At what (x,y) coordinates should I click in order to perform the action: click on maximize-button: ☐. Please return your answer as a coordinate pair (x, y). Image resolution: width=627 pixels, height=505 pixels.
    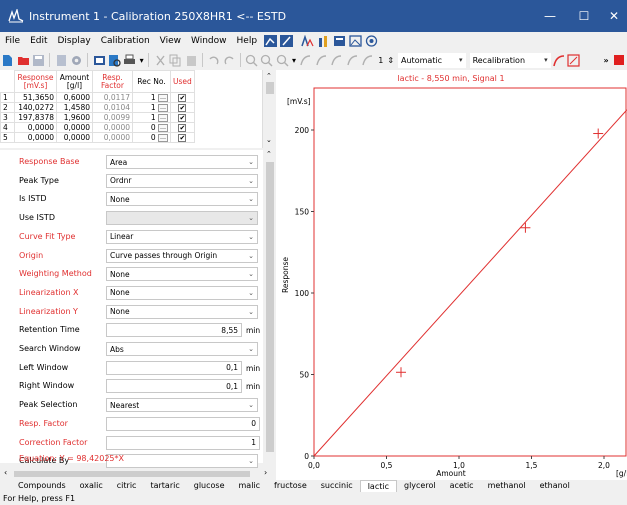
    Looking at the image, I should click on (584, 16).